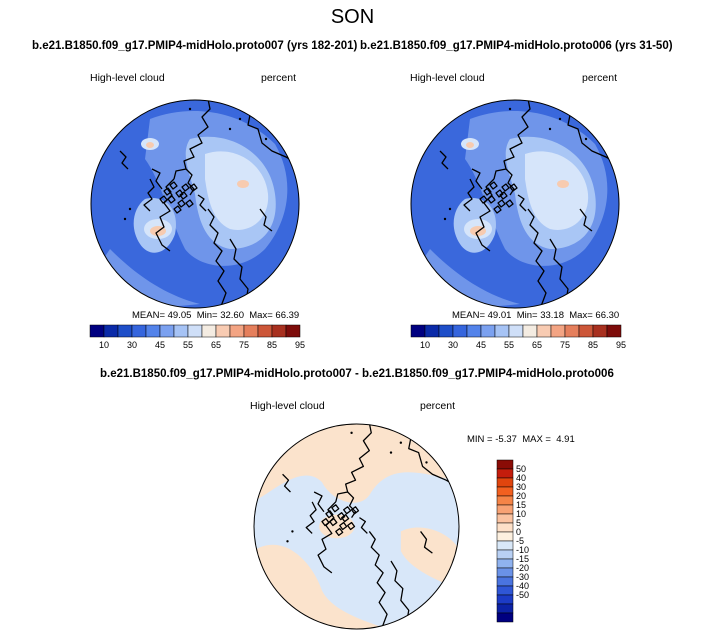 Image resolution: width=705 pixels, height=631 pixels. I want to click on diff-polar-map, so click(356, 526).